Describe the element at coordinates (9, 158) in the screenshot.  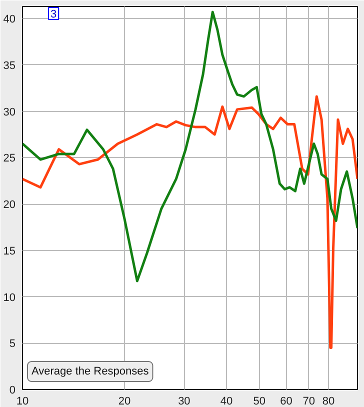
I see `y-tick-label: 25` at that location.